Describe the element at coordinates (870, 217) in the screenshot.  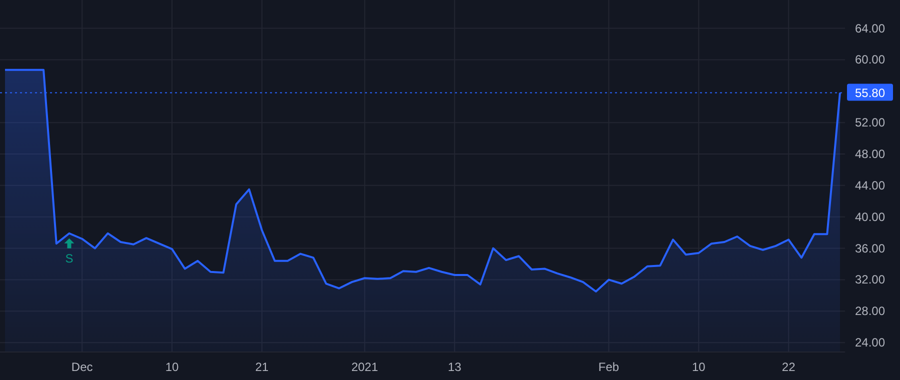
I see `y-tick-label: 40.00` at that location.